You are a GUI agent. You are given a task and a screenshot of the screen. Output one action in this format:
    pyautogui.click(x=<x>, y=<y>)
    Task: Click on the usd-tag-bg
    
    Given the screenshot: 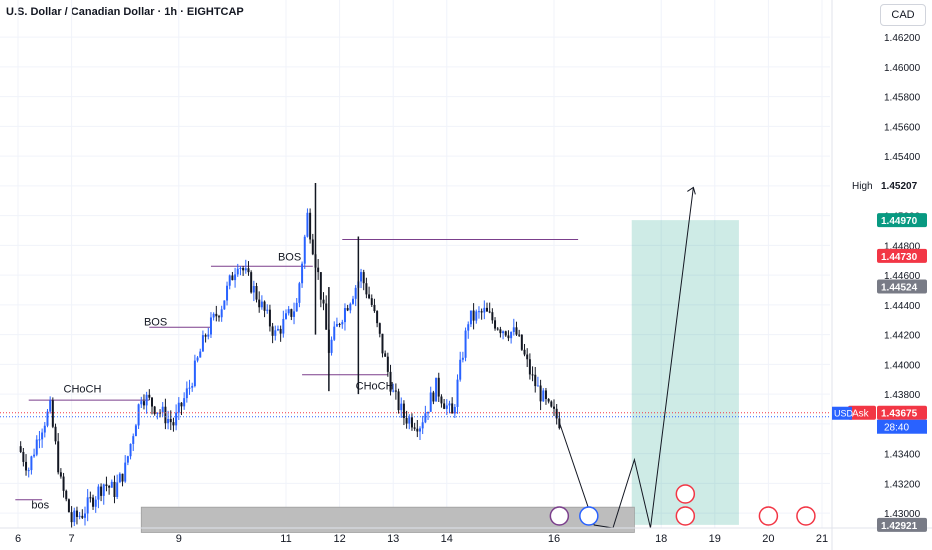 What is the action you would take?
    pyautogui.click(x=842, y=413)
    